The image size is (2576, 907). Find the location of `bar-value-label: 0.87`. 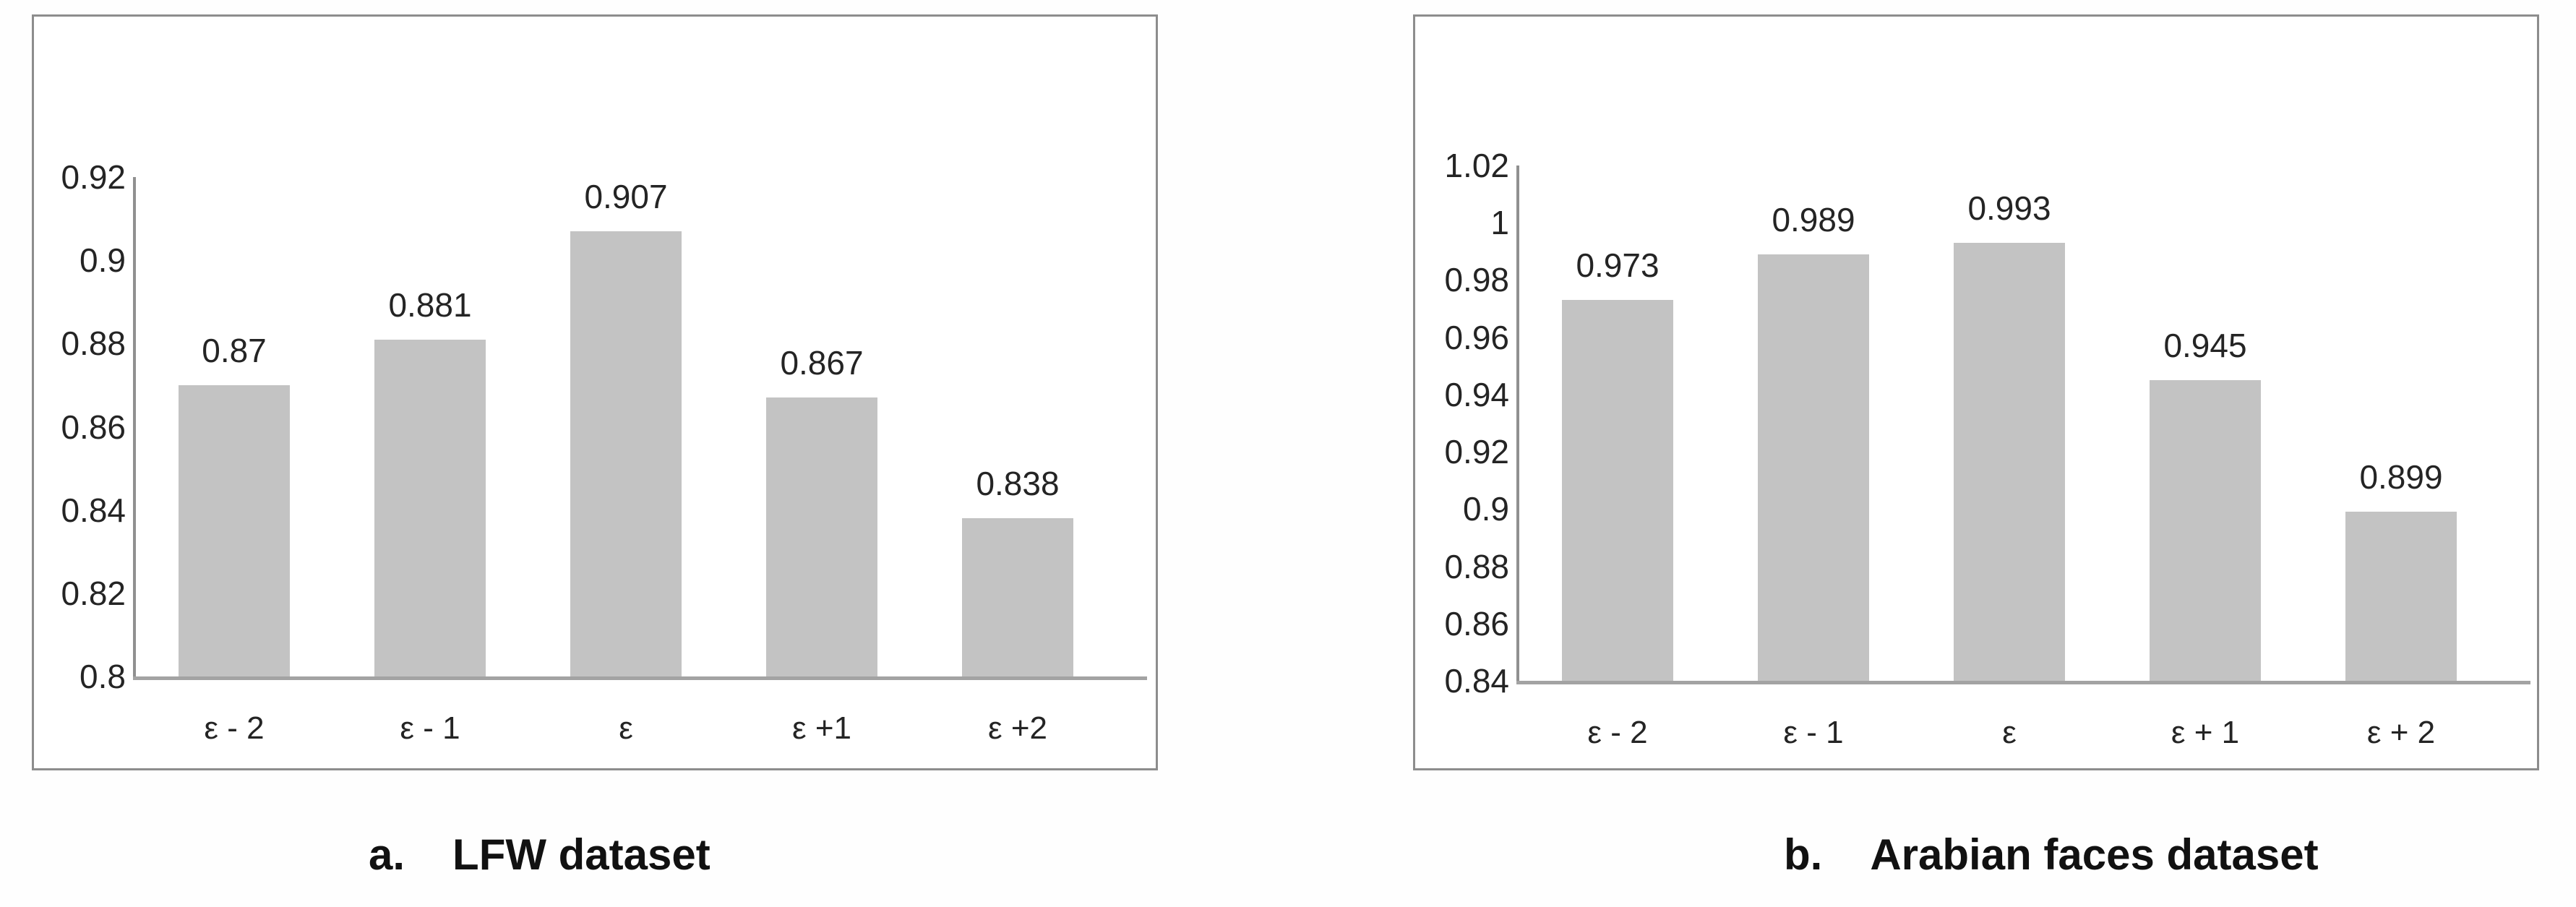

bar-value-label: 0.87 is located at coordinates (235, 350).